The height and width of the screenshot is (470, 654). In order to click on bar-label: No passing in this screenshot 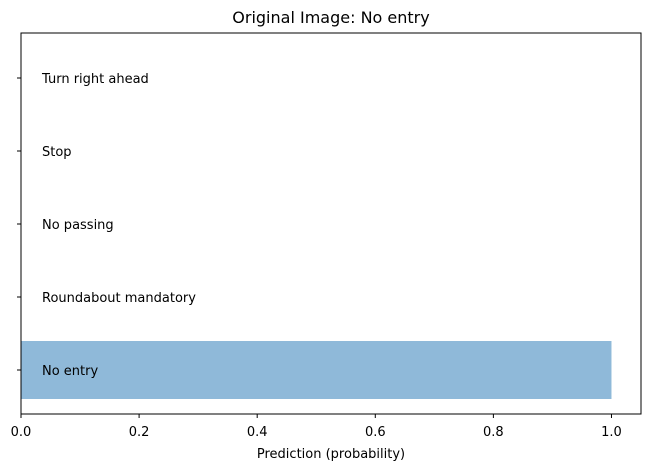, I will do `click(78, 225)`.